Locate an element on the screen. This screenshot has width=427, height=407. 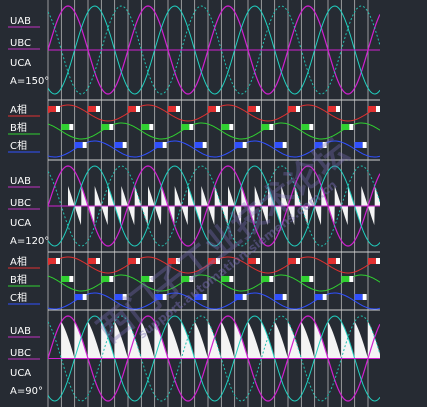
label-a120-1: UBC is located at coordinates (20, 203).